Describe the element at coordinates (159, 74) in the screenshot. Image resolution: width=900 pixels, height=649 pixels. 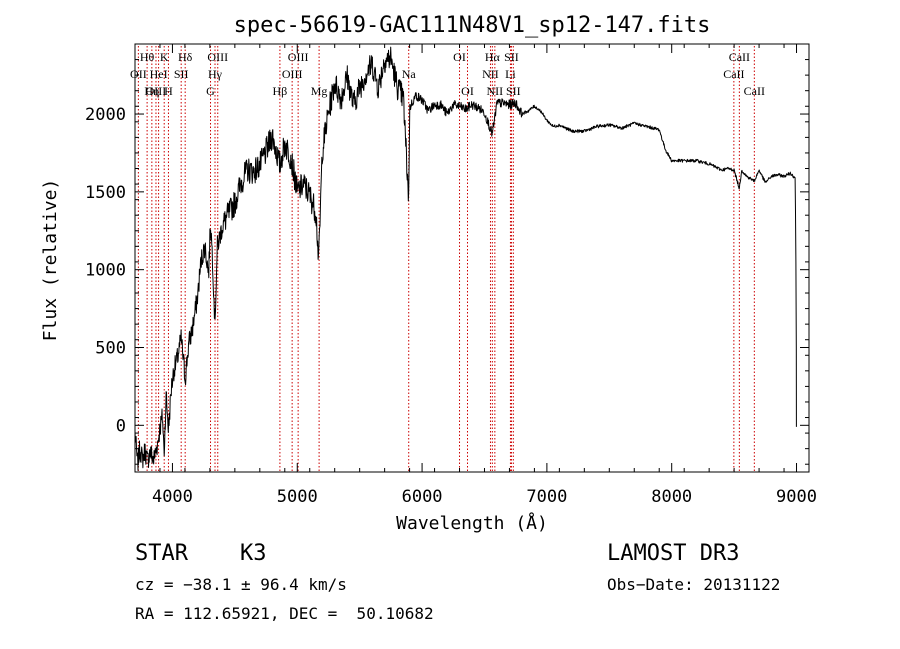
I see `spectral-line-label: HeI` at that location.